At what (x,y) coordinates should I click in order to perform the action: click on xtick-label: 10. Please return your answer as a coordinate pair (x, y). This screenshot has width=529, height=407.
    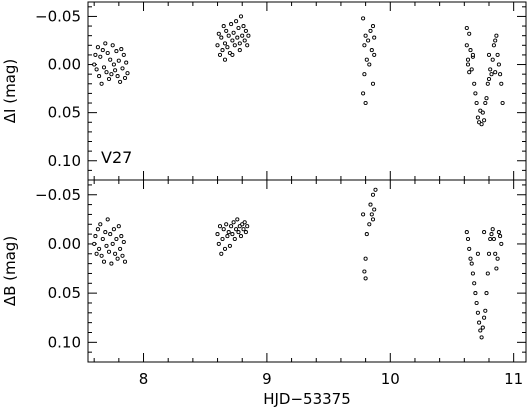
    Looking at the image, I should click on (390, 379).